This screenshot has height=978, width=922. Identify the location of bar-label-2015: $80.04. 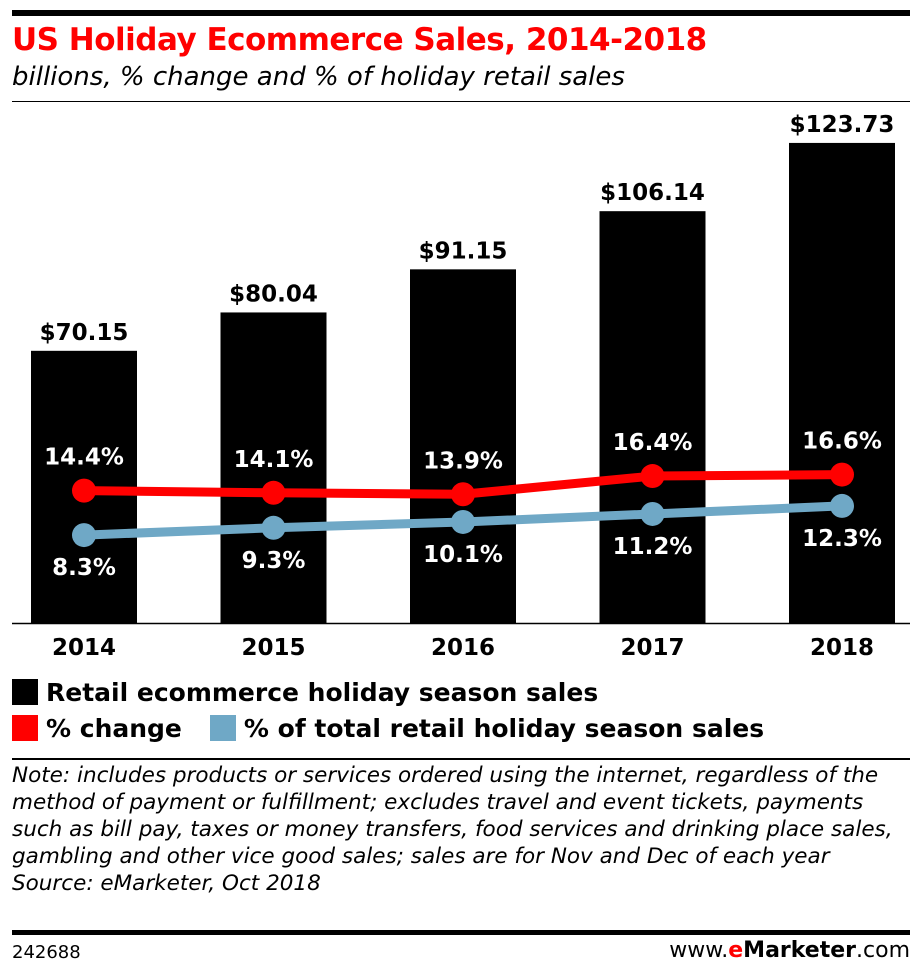
(273, 294).